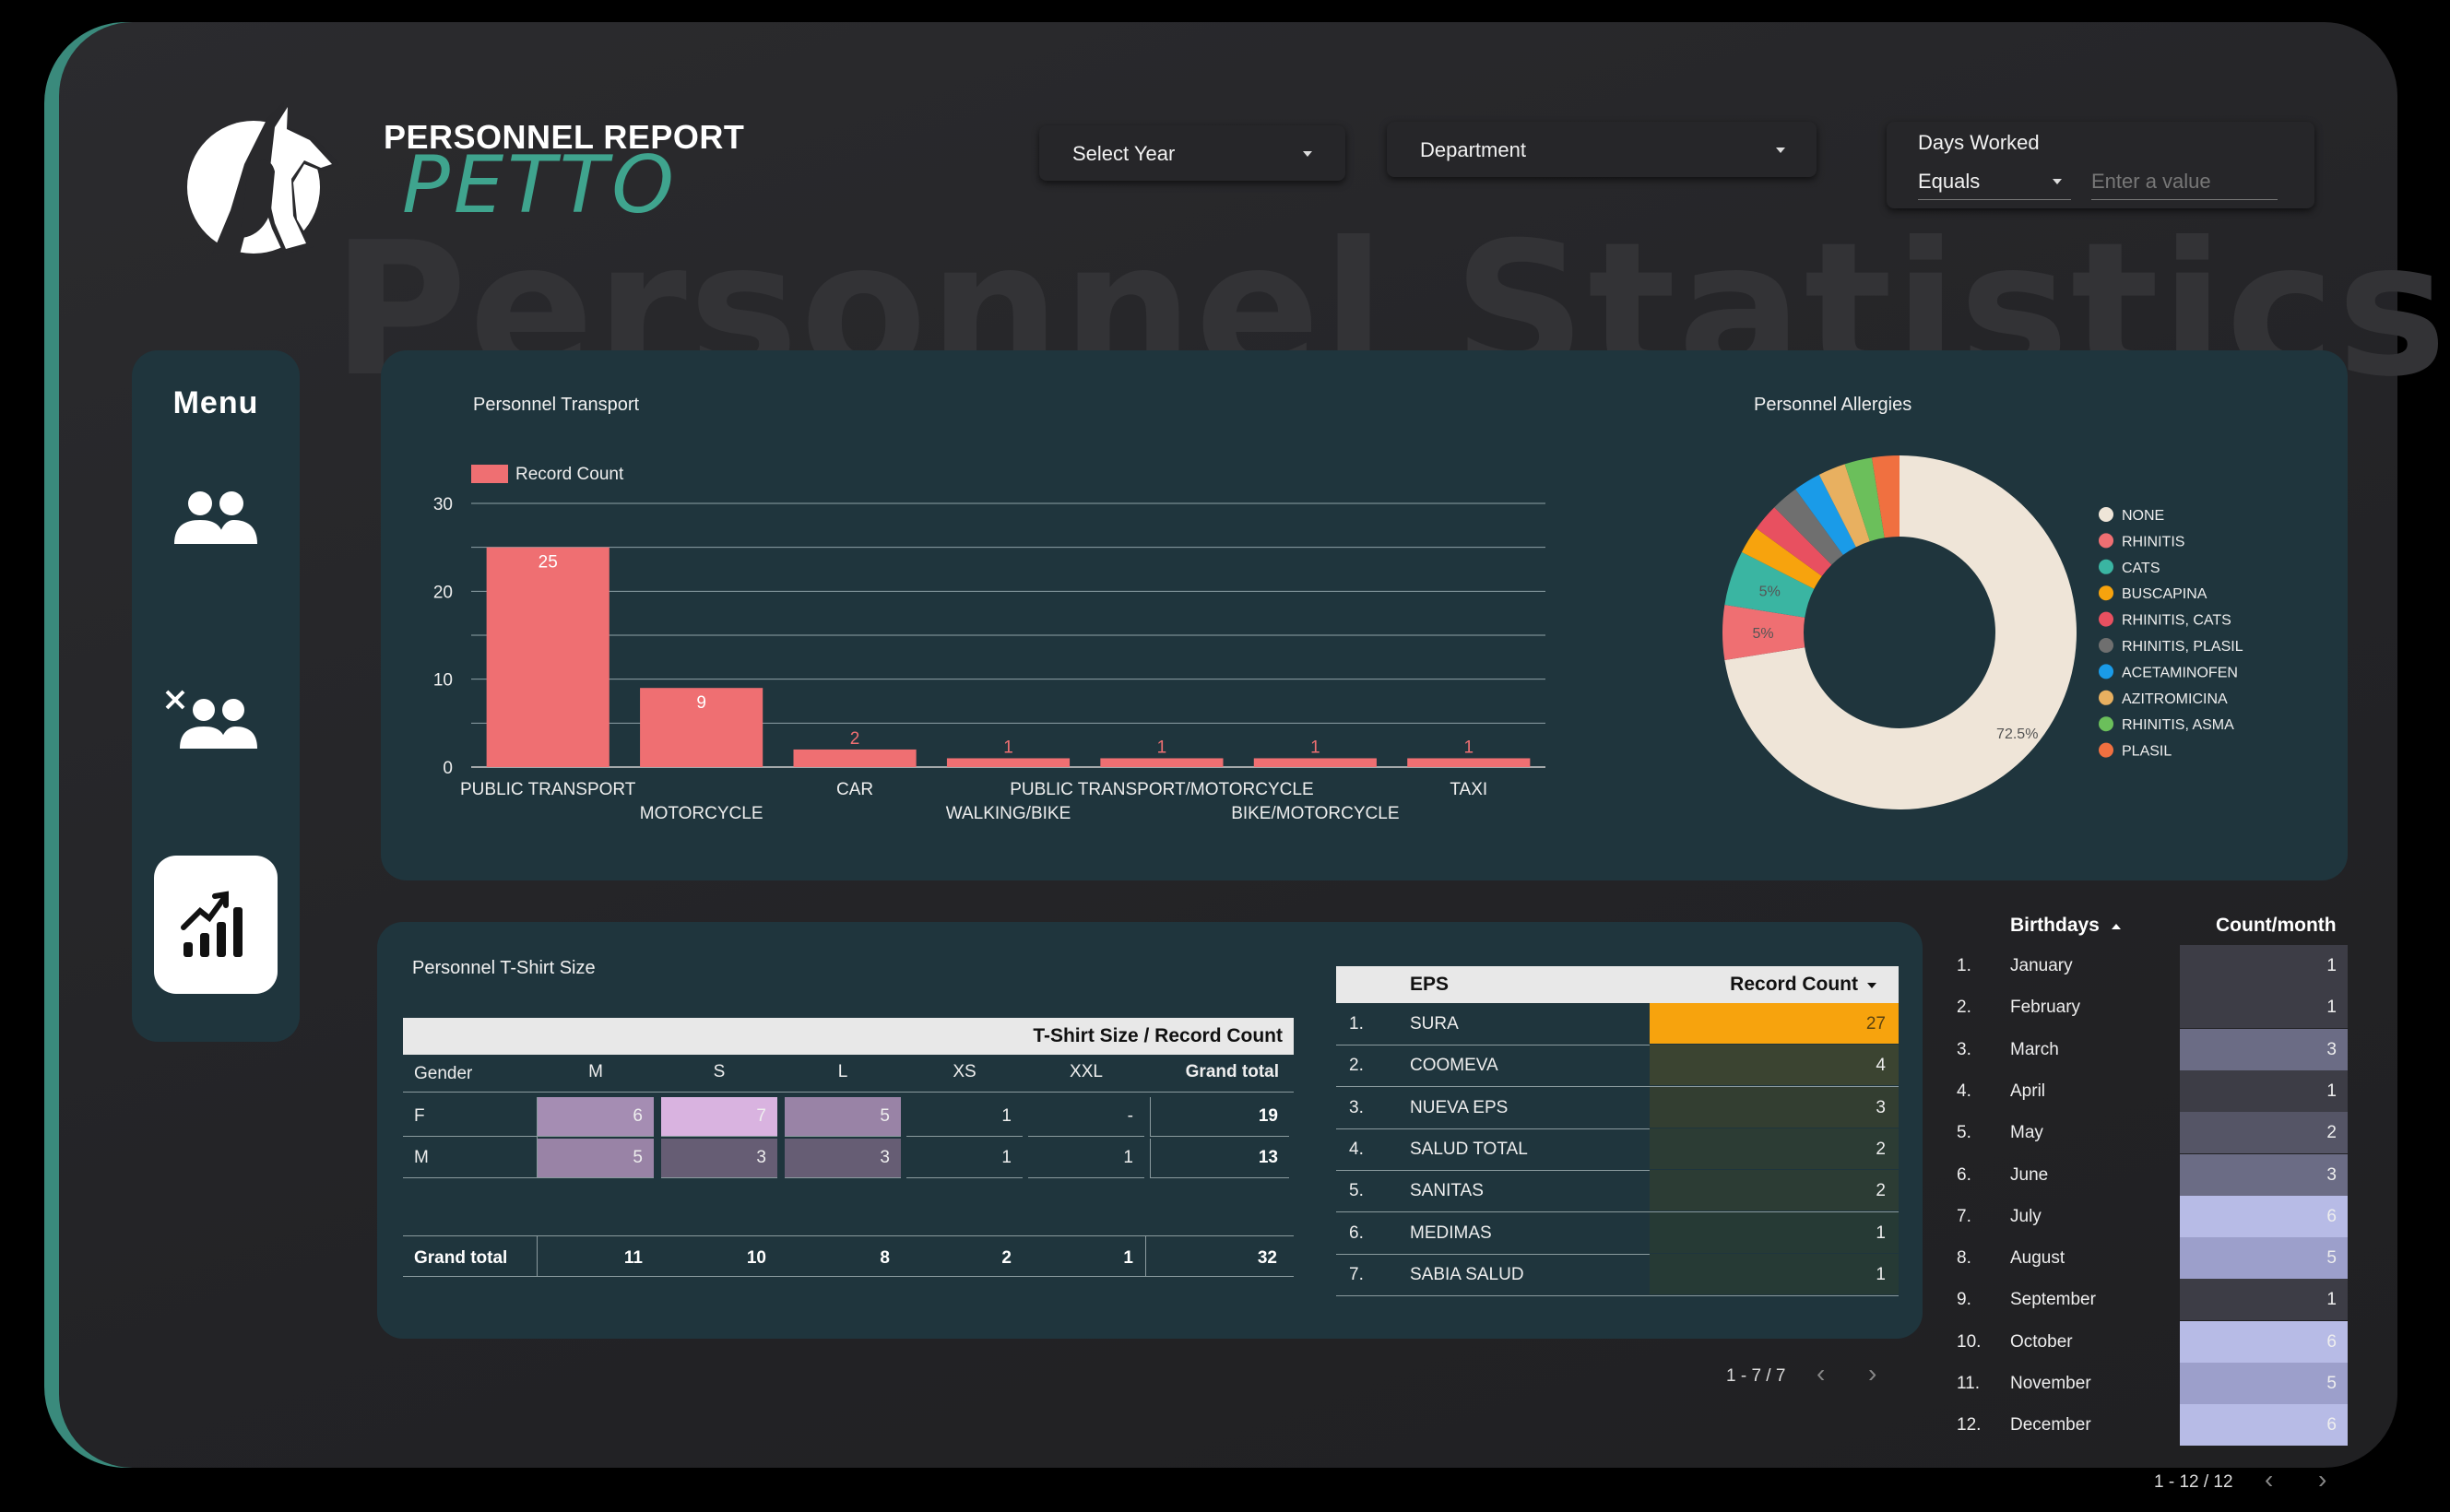  What do you see at coordinates (1469, 1149) in the screenshot?
I see `eps-name: SALUD TOTAL` at bounding box center [1469, 1149].